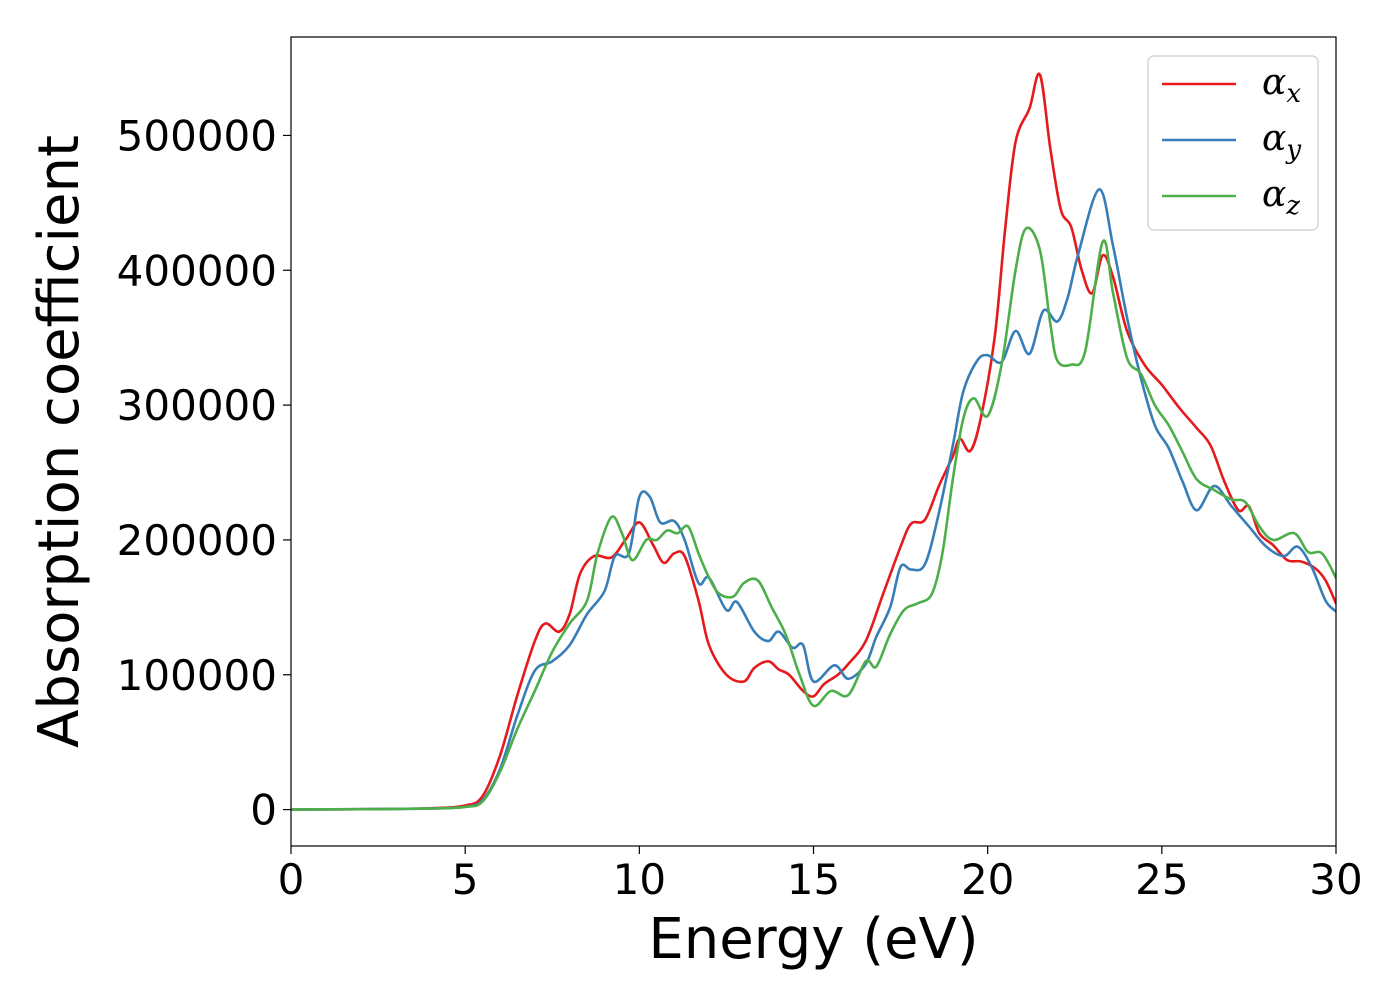  Describe the element at coordinates (1161, 879) in the screenshot. I see `x-tick-label: 25` at that location.